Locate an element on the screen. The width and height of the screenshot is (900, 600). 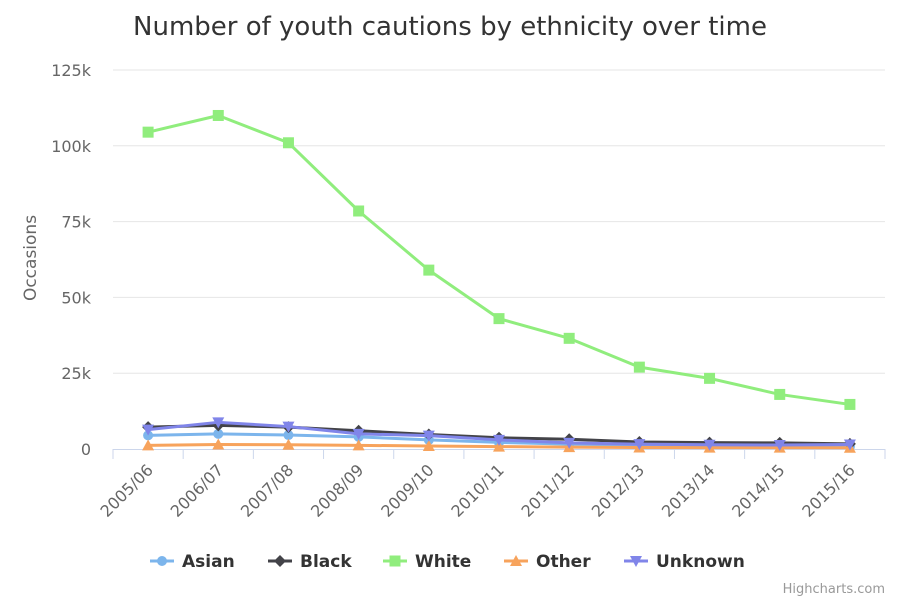
y-tick-label: 25k is located at coordinates (76, 373).